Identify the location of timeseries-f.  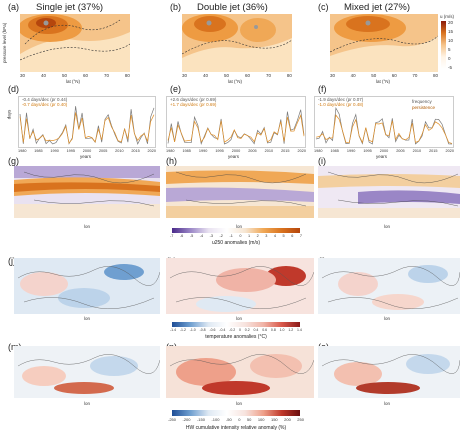
(384, 122).